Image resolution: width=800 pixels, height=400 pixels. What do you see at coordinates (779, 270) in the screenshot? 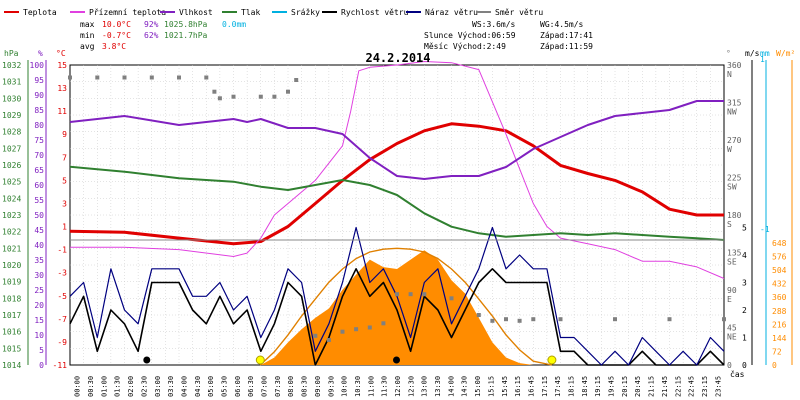
I see `tick-label-solar: 504` at bounding box center [779, 270].